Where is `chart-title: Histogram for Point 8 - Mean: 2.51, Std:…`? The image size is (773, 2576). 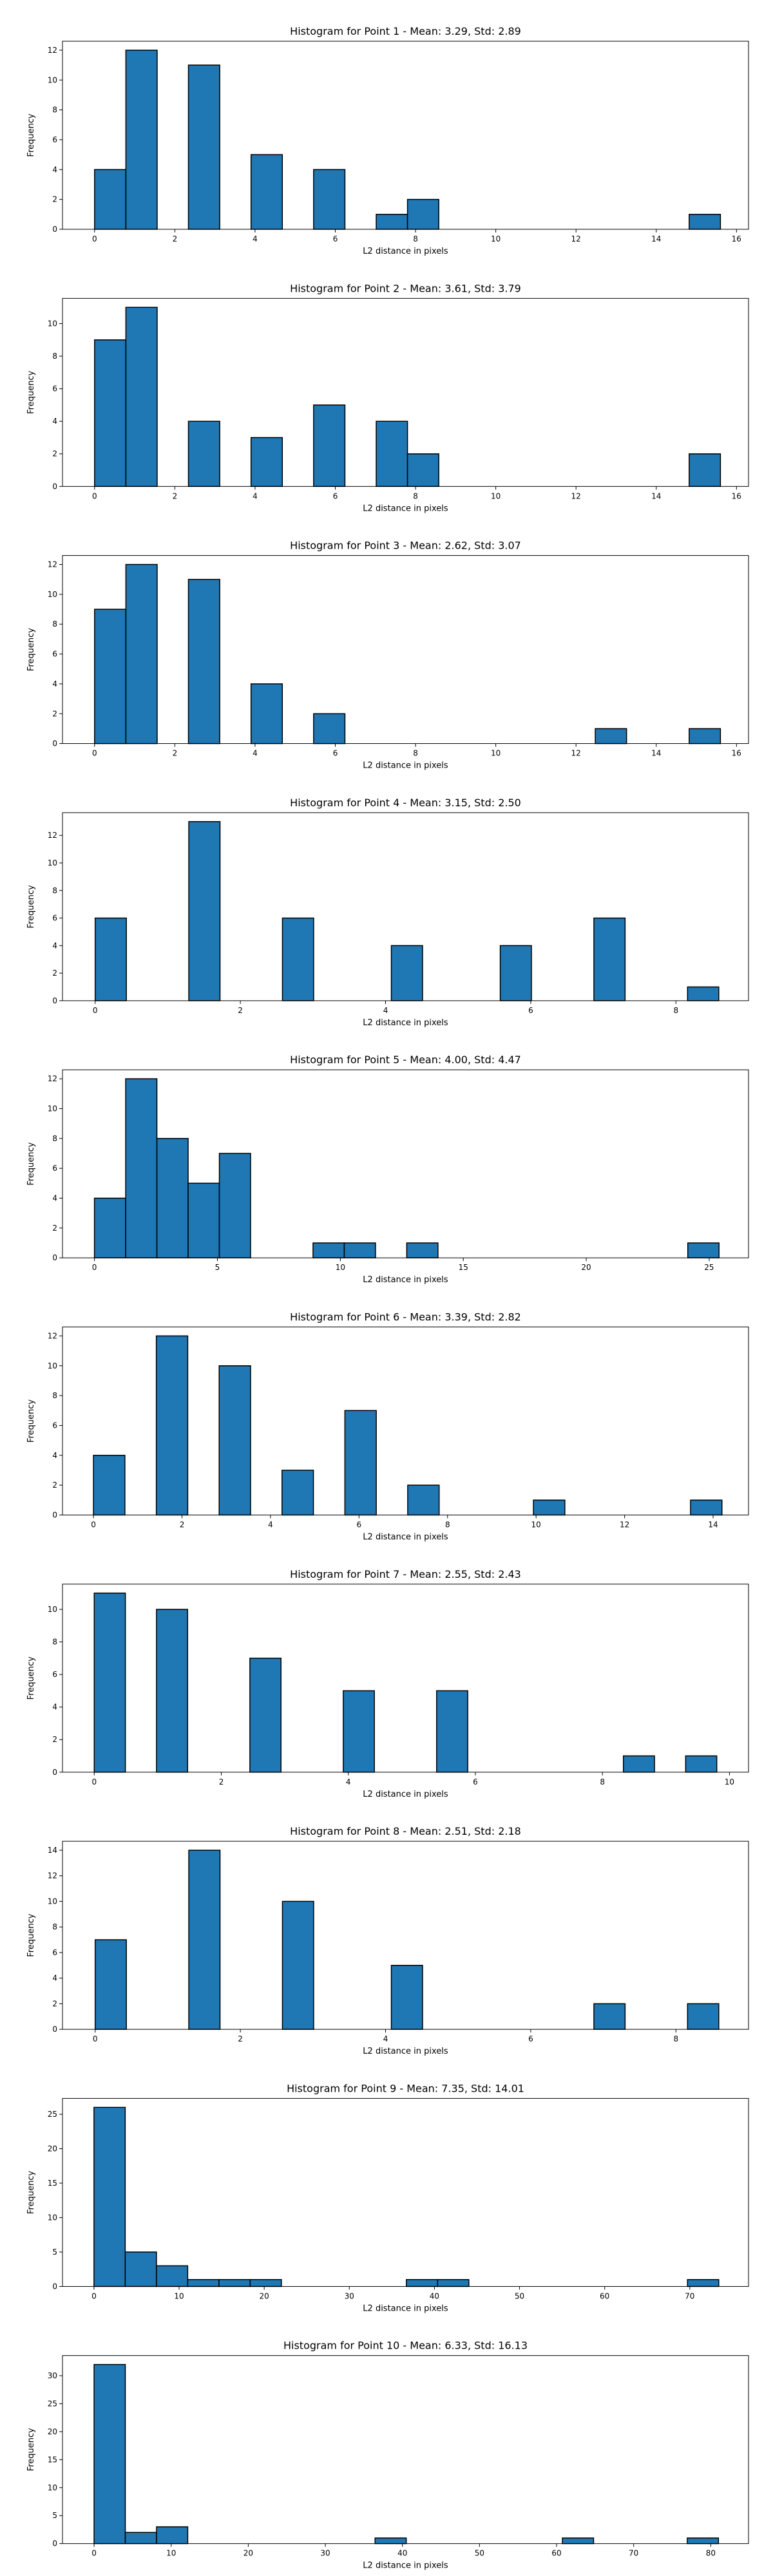 chart-title: Histogram for Point 8 - Mean: 2.51, Std:… is located at coordinates (405, 1831).